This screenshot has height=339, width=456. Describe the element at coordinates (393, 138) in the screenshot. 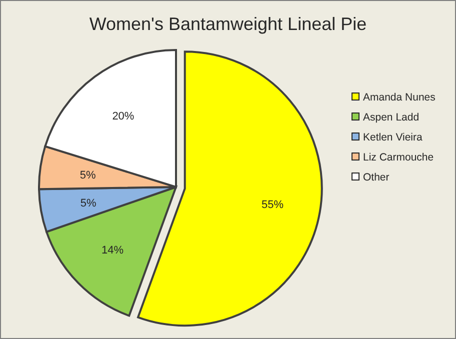

I see `legend-label: Ketlen Vieira` at that location.